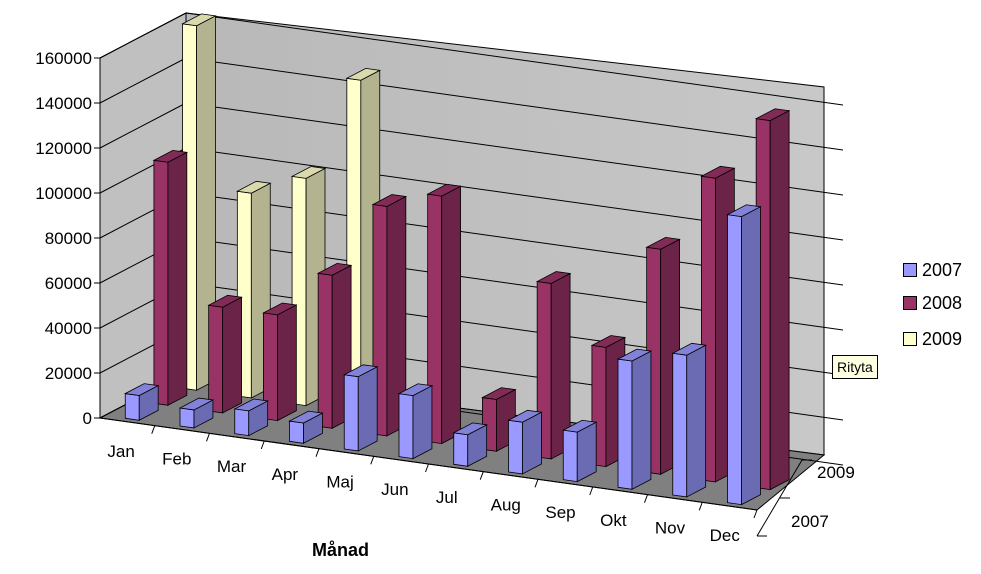 The height and width of the screenshot is (574, 981). I want to click on bar-2007-Sep, so click(579, 451).